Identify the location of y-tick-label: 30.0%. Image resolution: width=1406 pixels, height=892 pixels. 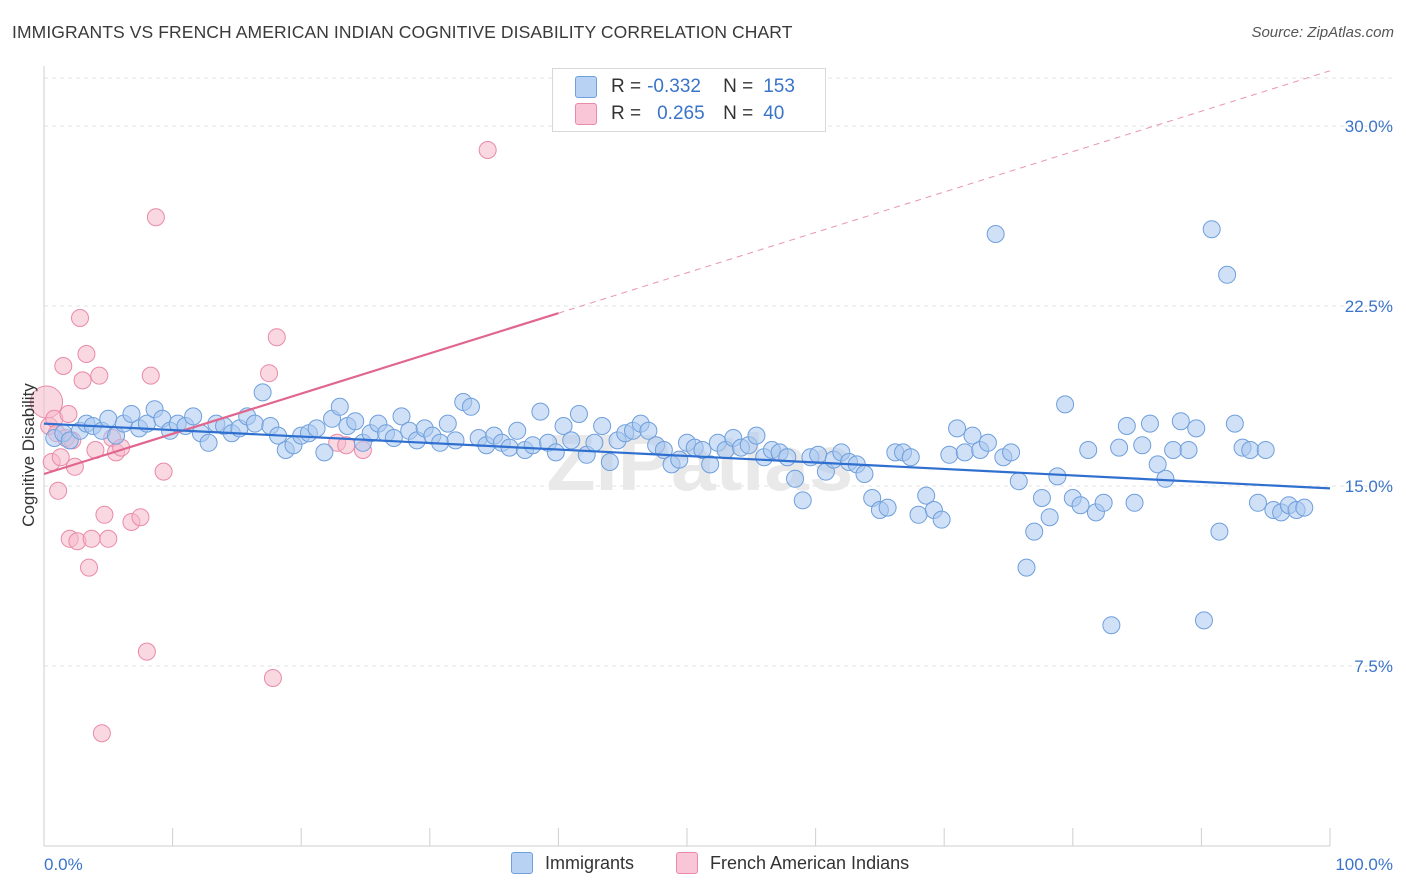
(1369, 126).